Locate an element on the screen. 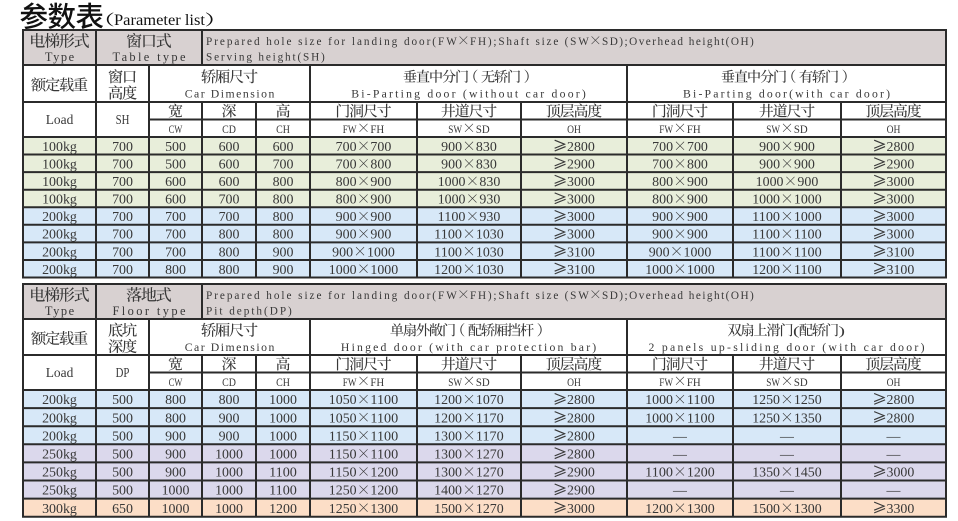 This screenshot has height=521, width=958. svg-text: 1070 is located at coordinates (490, 400).